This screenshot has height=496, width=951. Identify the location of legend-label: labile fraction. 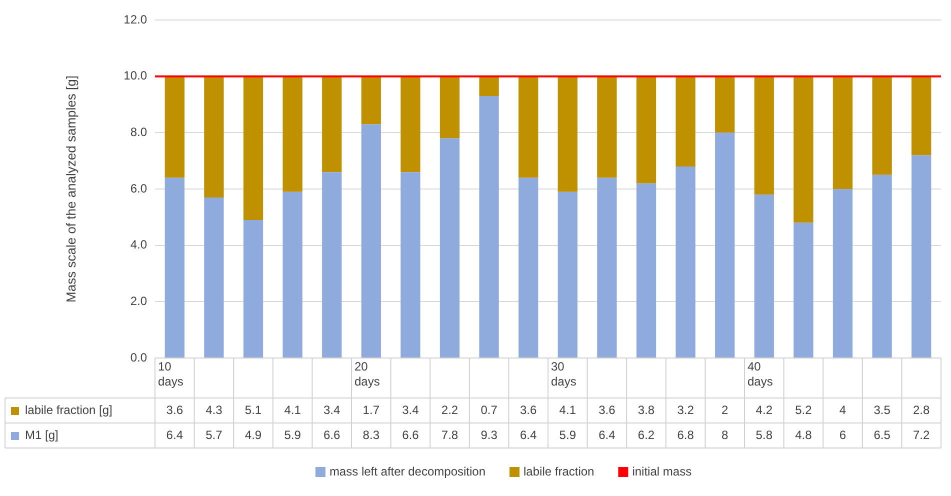
(559, 471).